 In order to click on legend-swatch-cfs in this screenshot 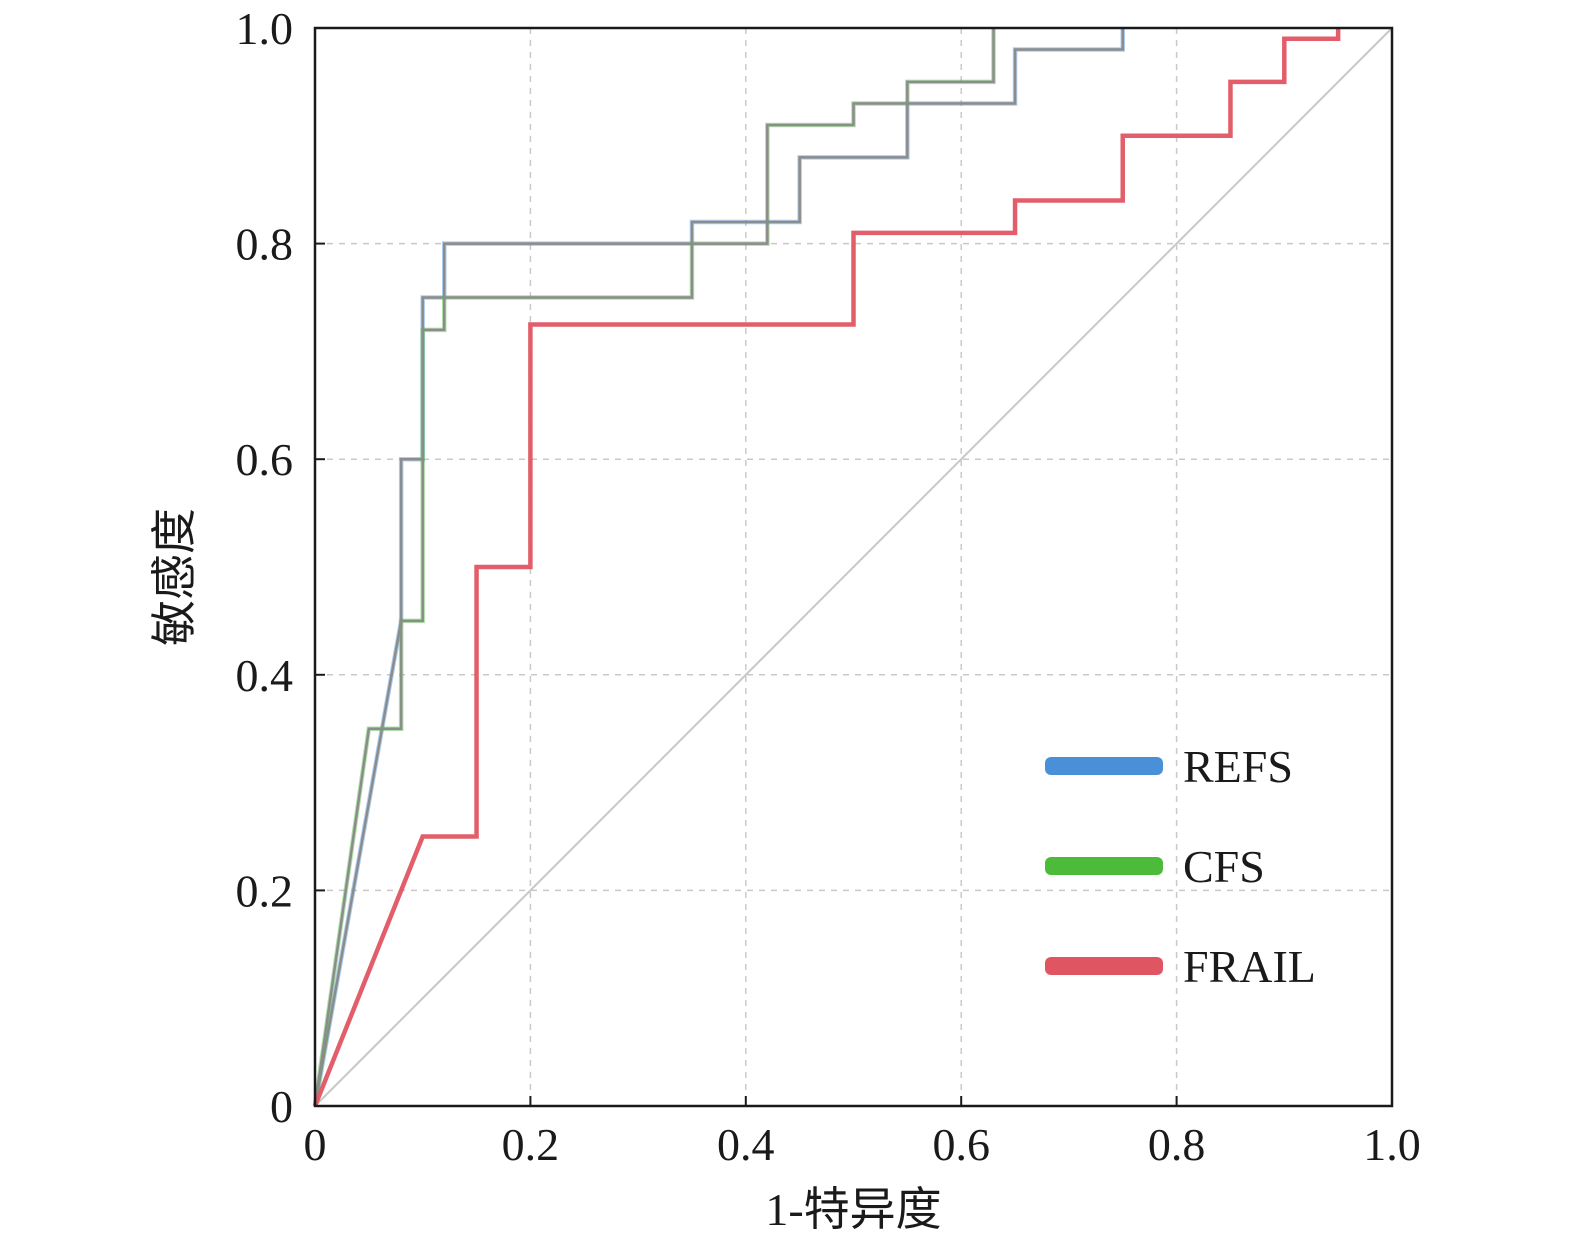, I will do `click(1104, 866)`.